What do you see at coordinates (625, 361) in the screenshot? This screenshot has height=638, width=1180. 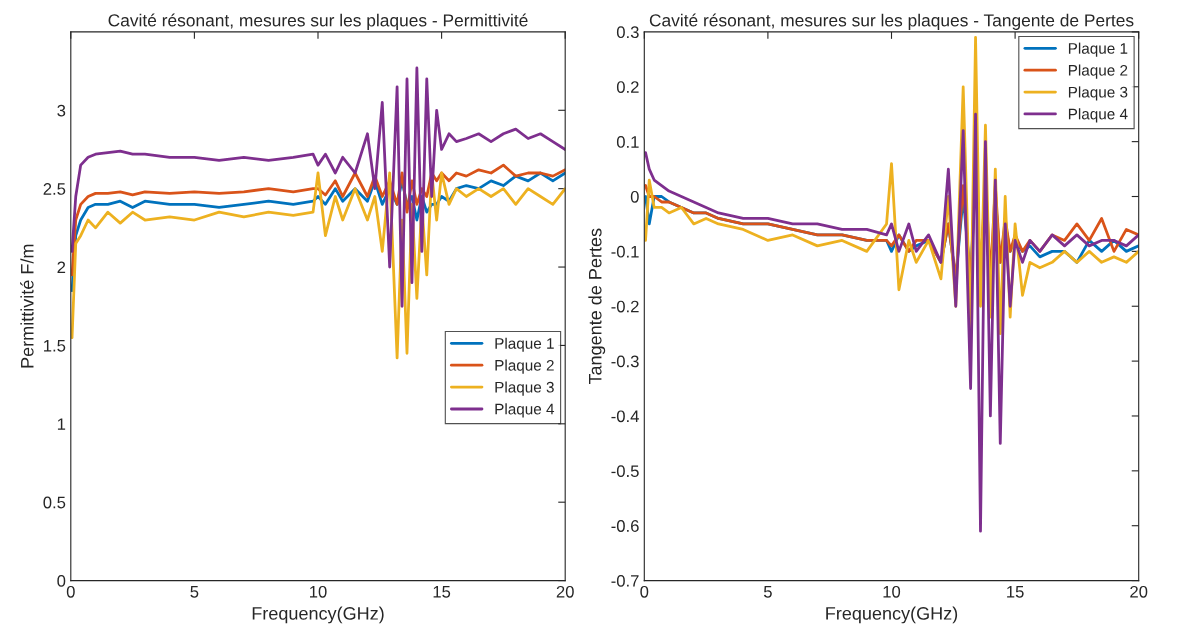 I see `y-tick-label: -0.3` at bounding box center [625, 361].